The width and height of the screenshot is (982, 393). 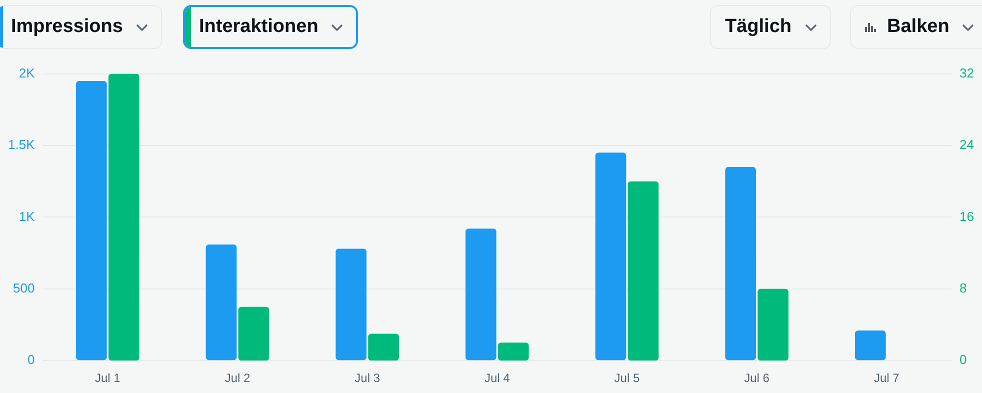 I want to click on x-tick-label: Jul 1, so click(x=107, y=378).